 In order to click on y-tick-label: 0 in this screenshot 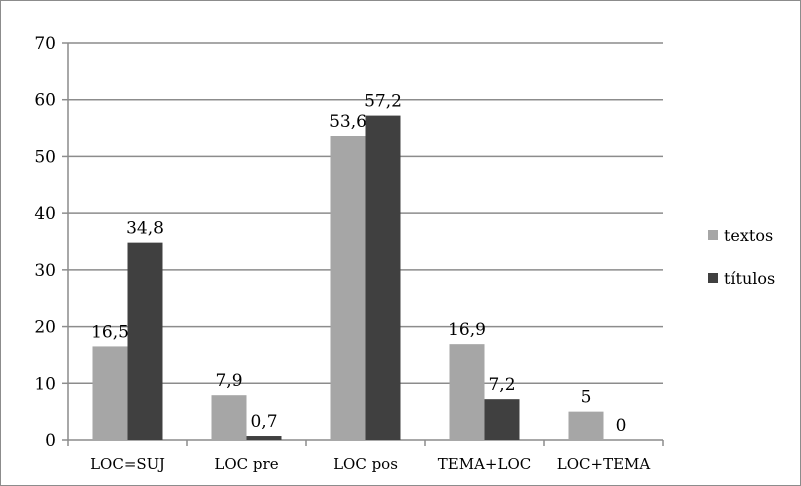, I will do `click(50, 441)`.